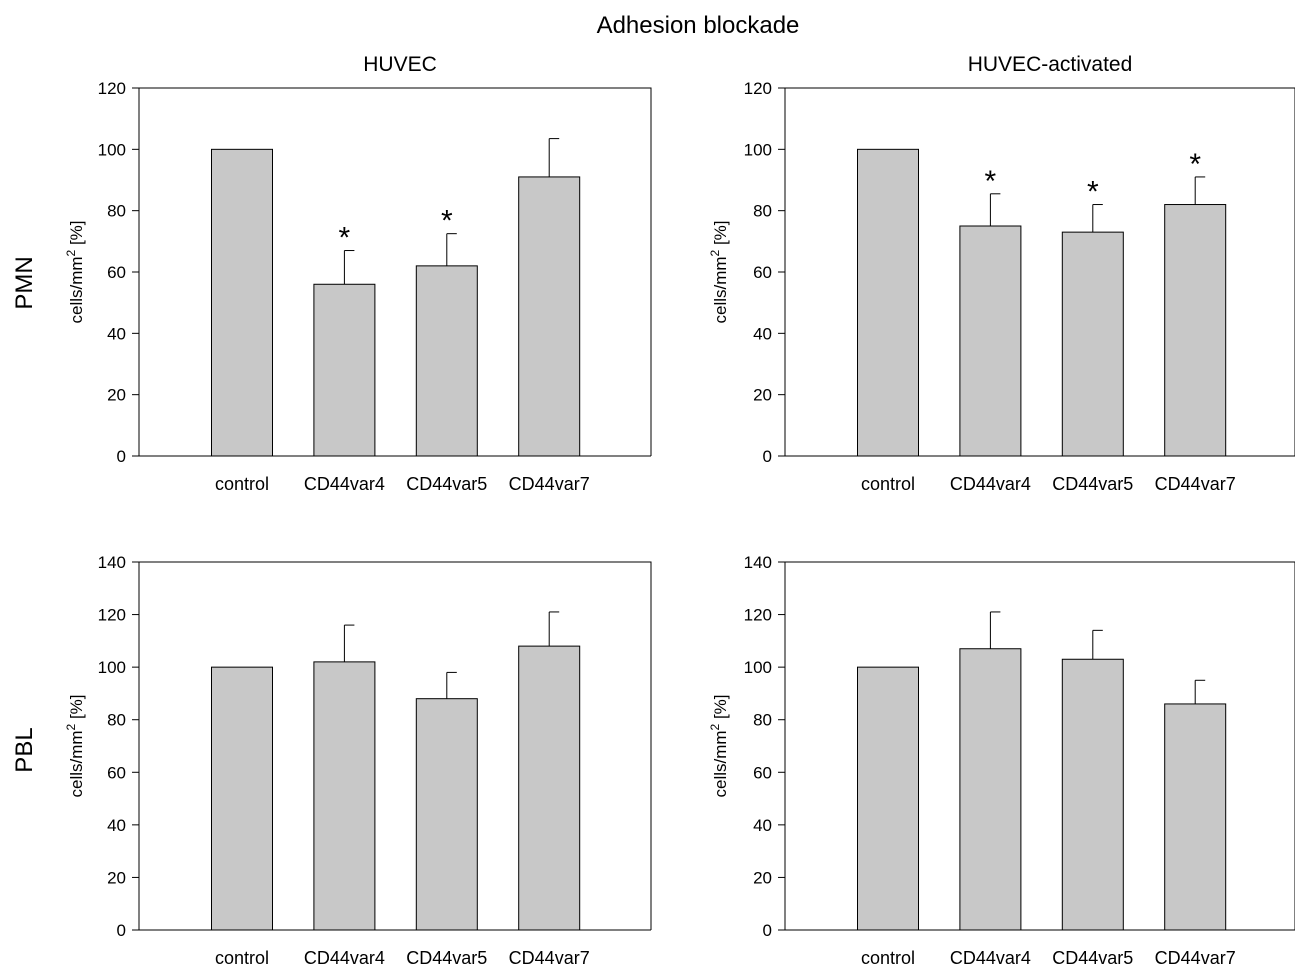 The width and height of the screenshot is (1295, 967). What do you see at coordinates (24, 282) in the screenshot?
I see `row-label-pmn: PMN` at bounding box center [24, 282].